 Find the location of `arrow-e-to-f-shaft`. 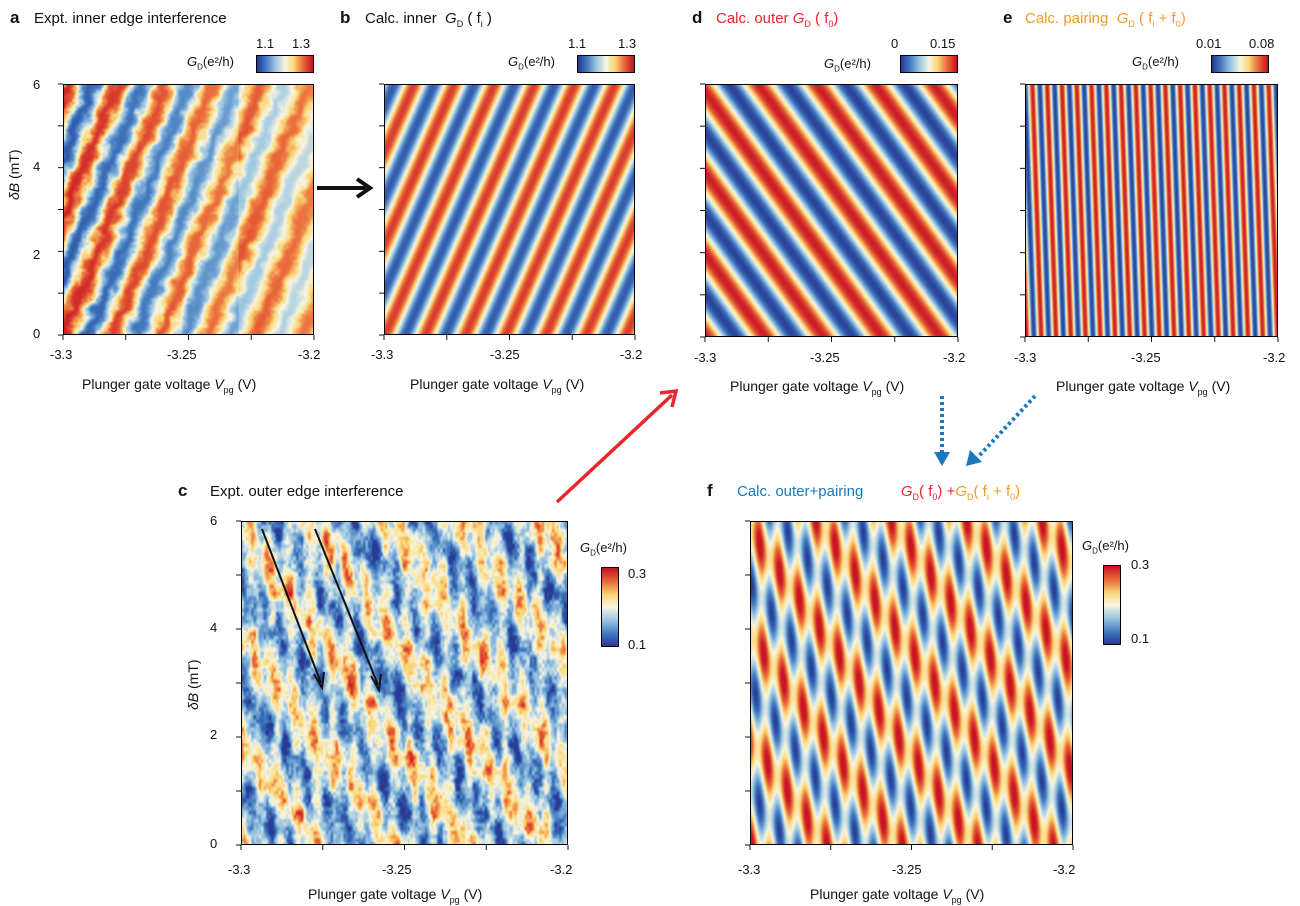

arrow-e-to-f-shaft is located at coordinates (1006, 426).